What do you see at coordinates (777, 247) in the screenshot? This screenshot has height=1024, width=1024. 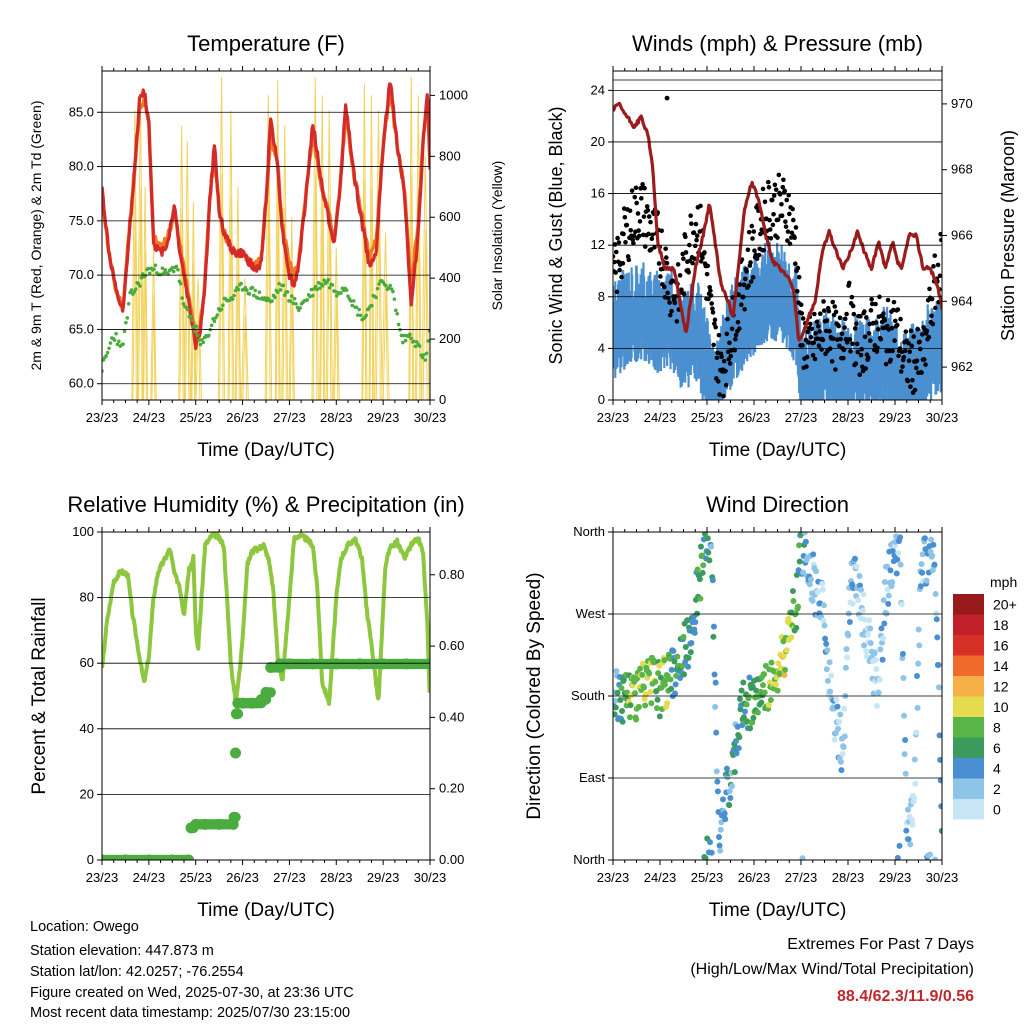 I see `plot-area` at bounding box center [777, 247].